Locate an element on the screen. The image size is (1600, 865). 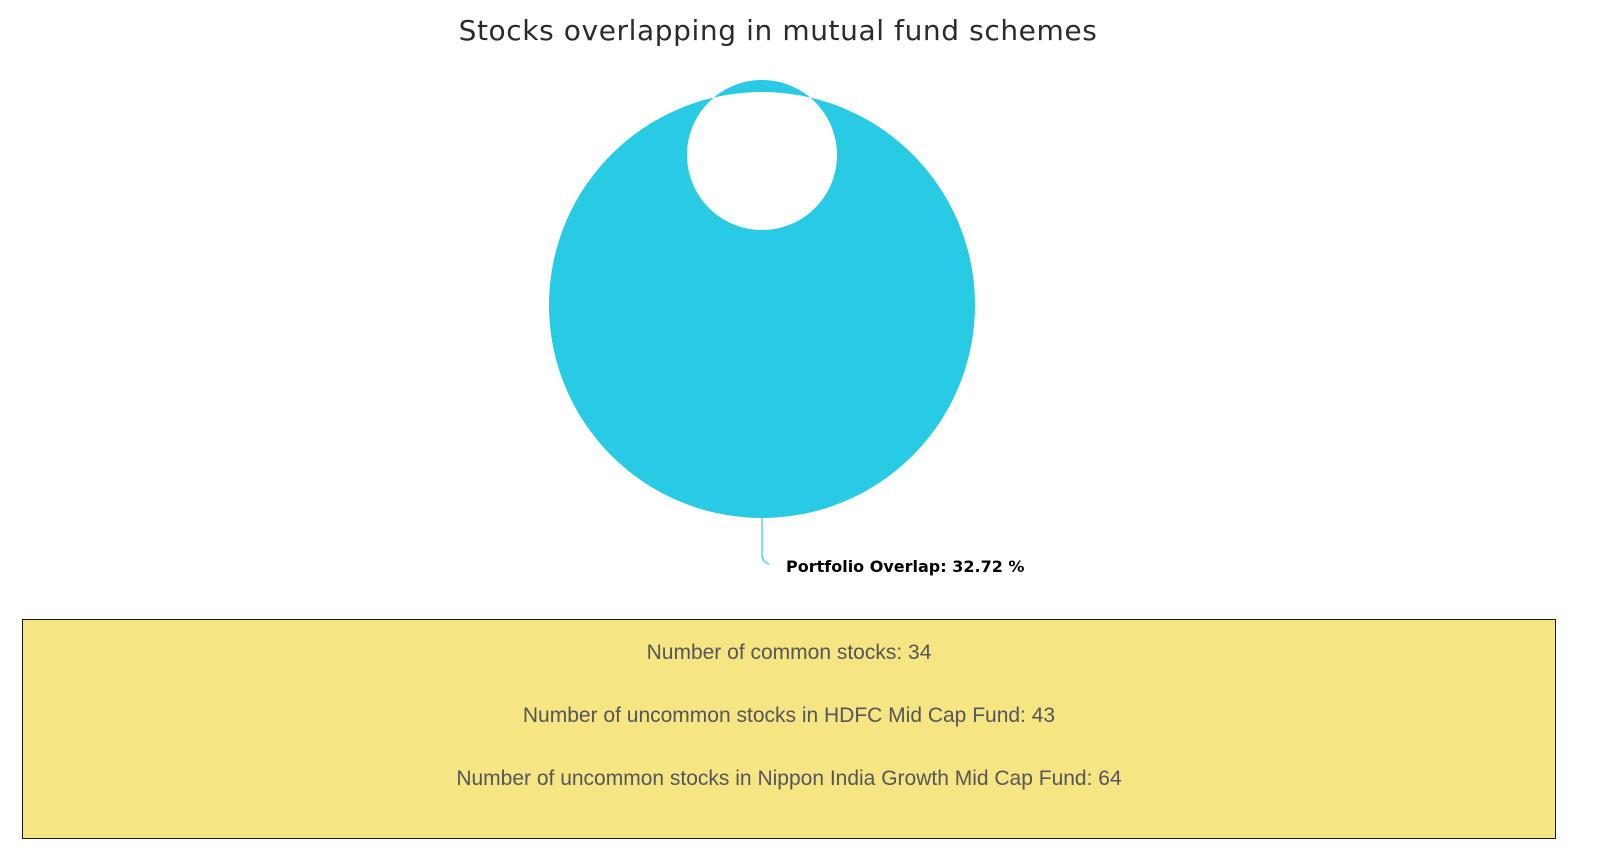
donut-slices is located at coordinates (761, 299).